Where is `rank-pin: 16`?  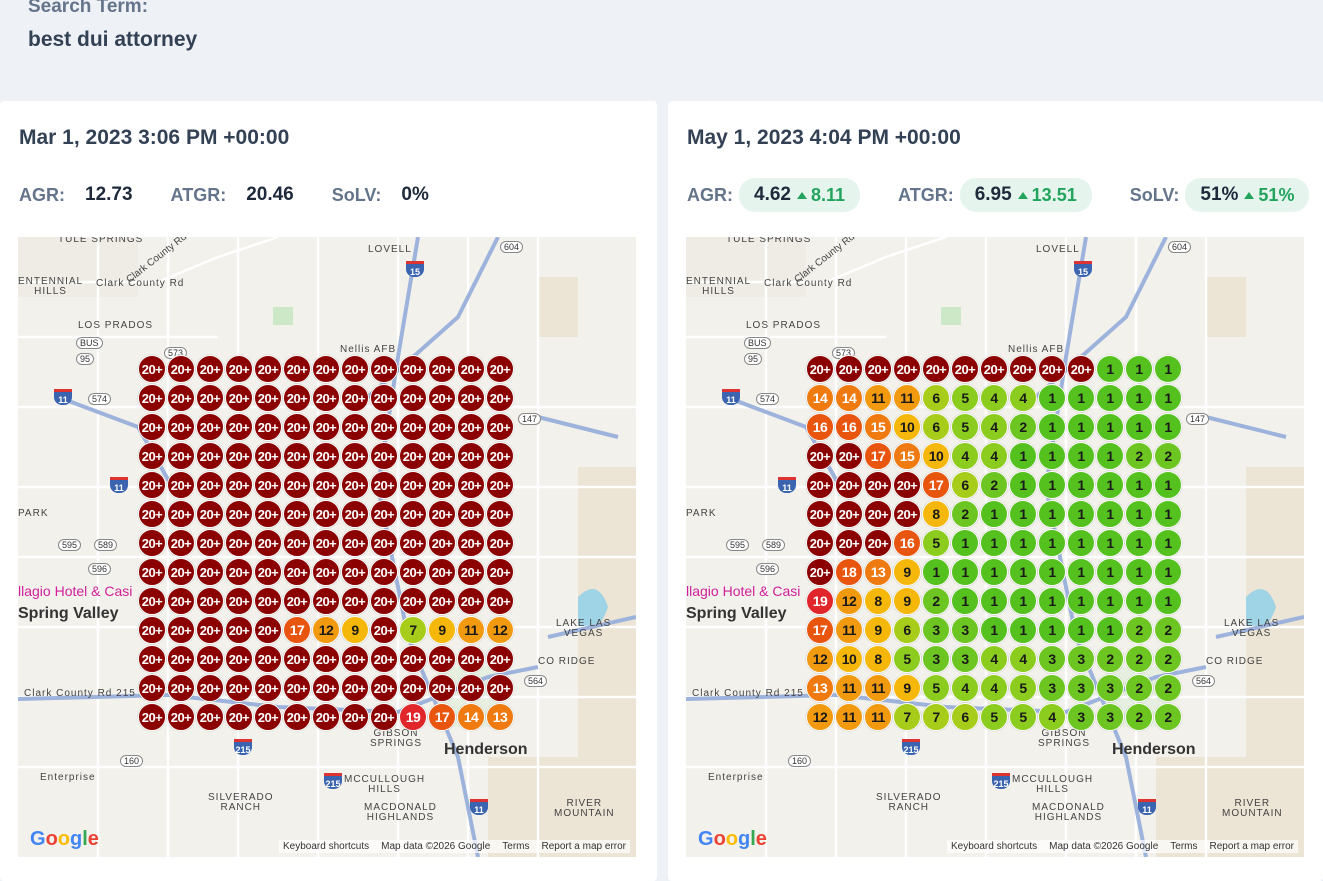 rank-pin: 16 is located at coordinates (907, 543).